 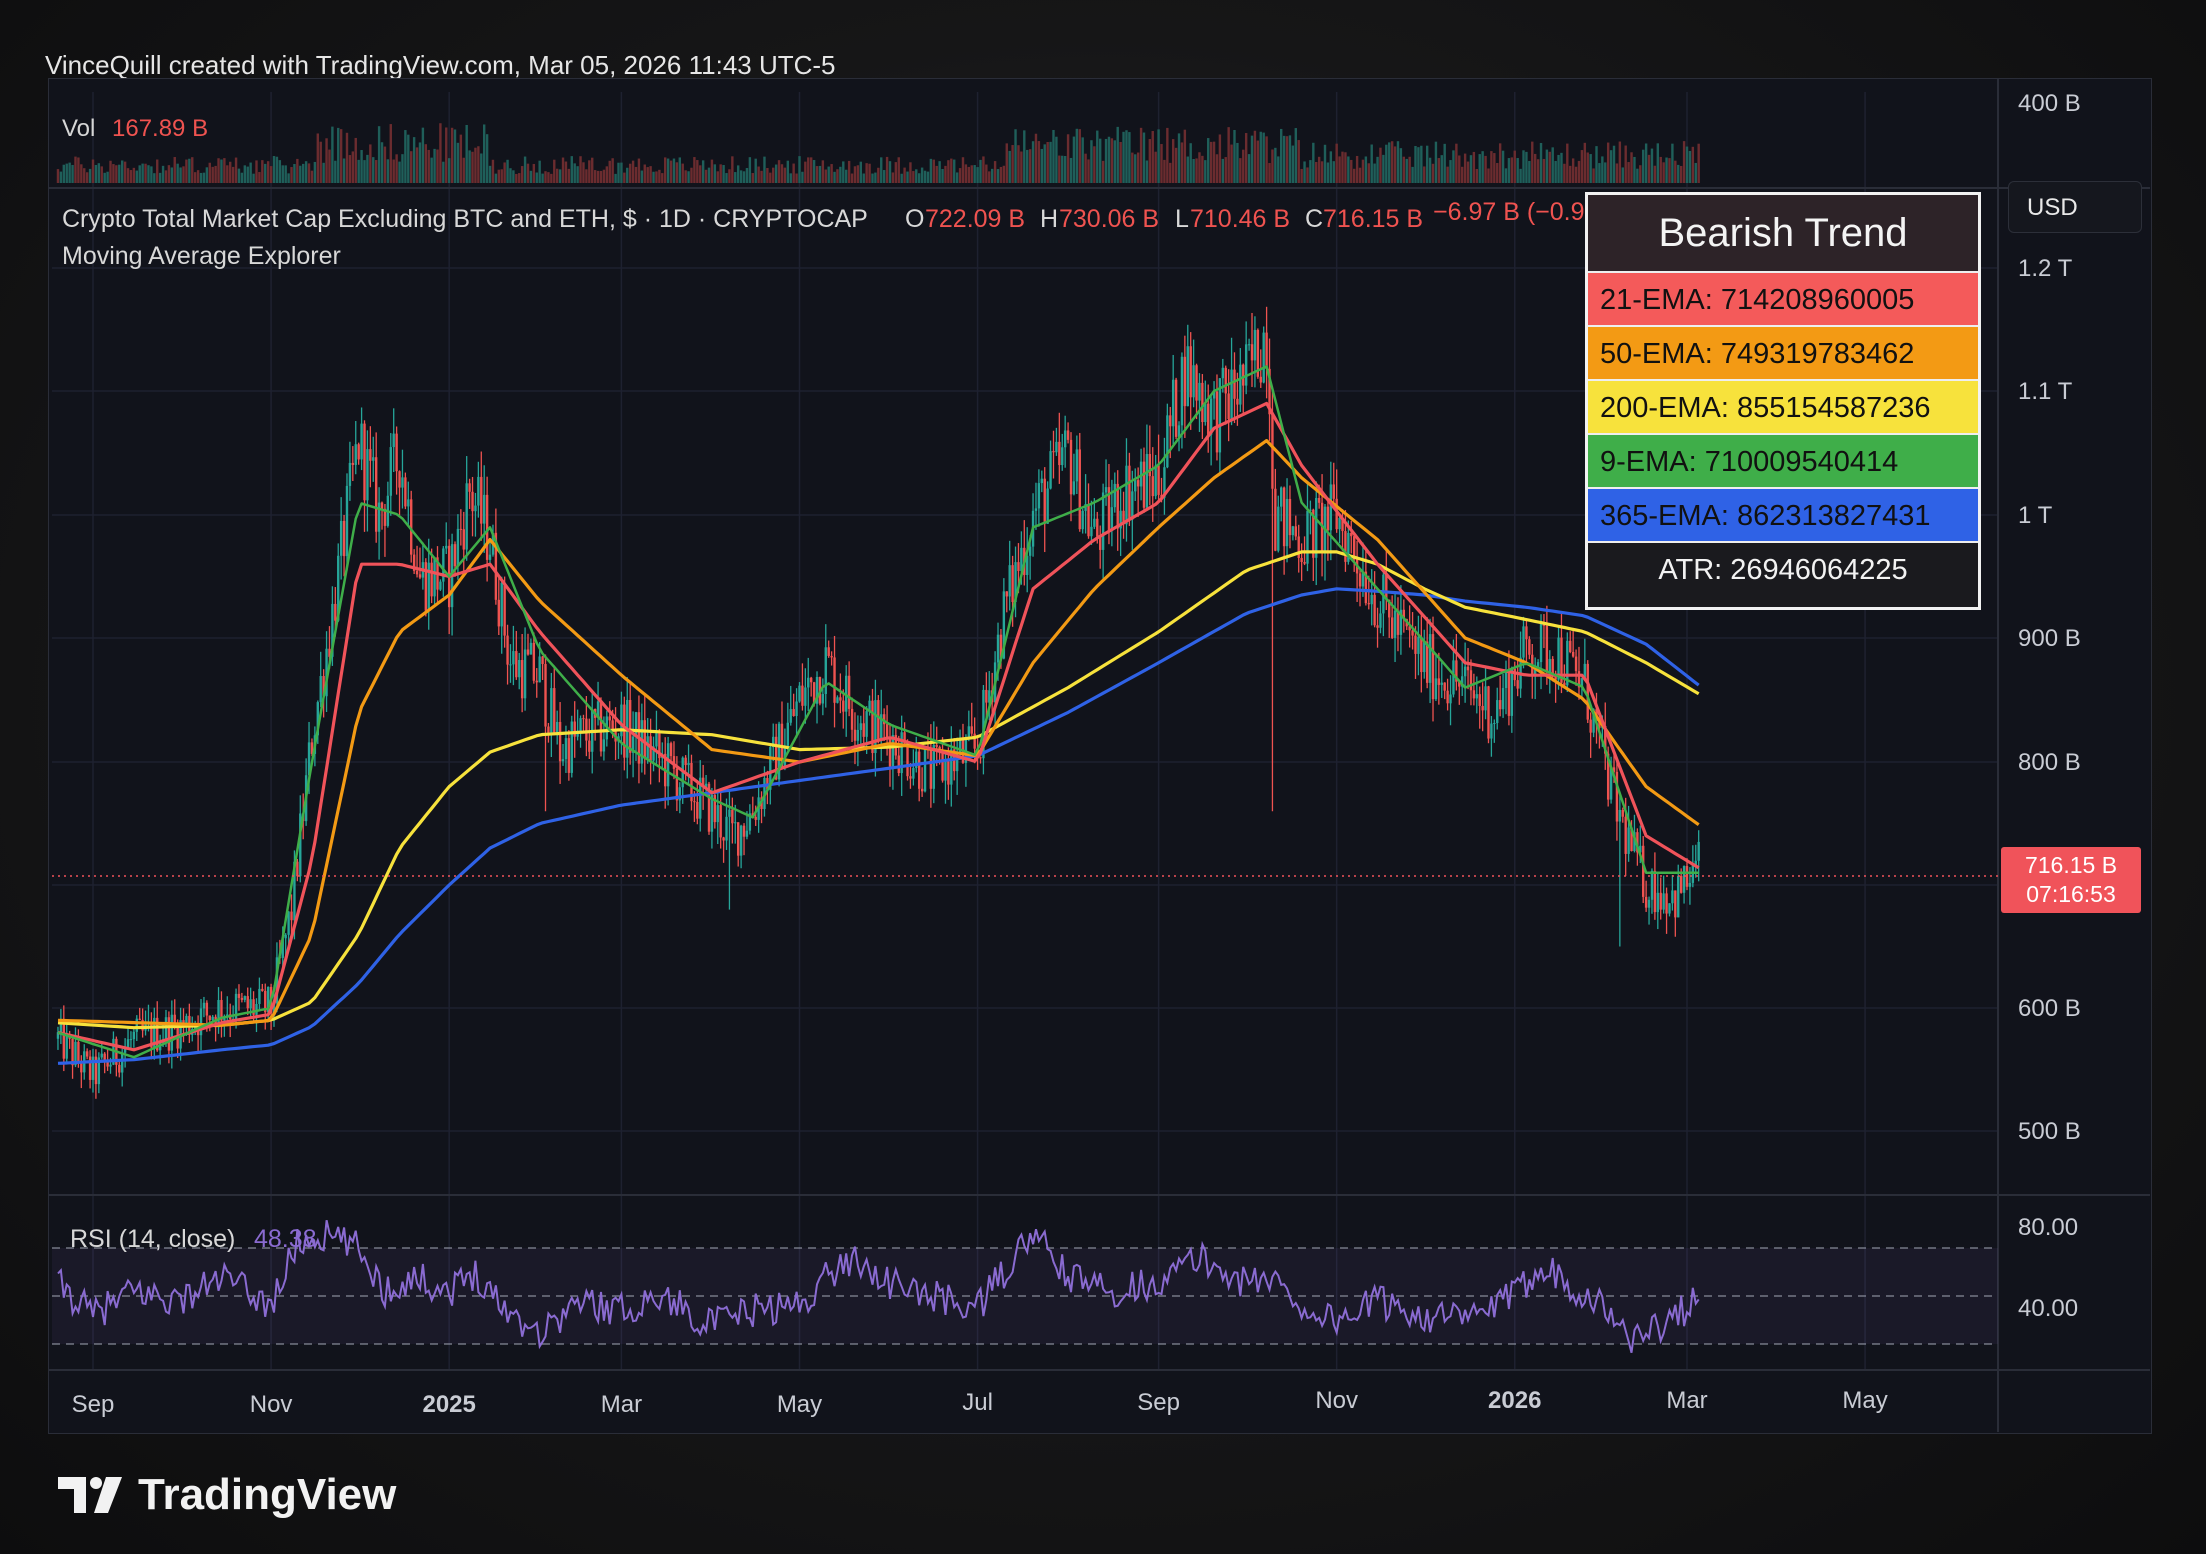 What do you see at coordinates (975, 219) in the screenshot?
I see `ohlc-o-value: 722.09 B` at bounding box center [975, 219].